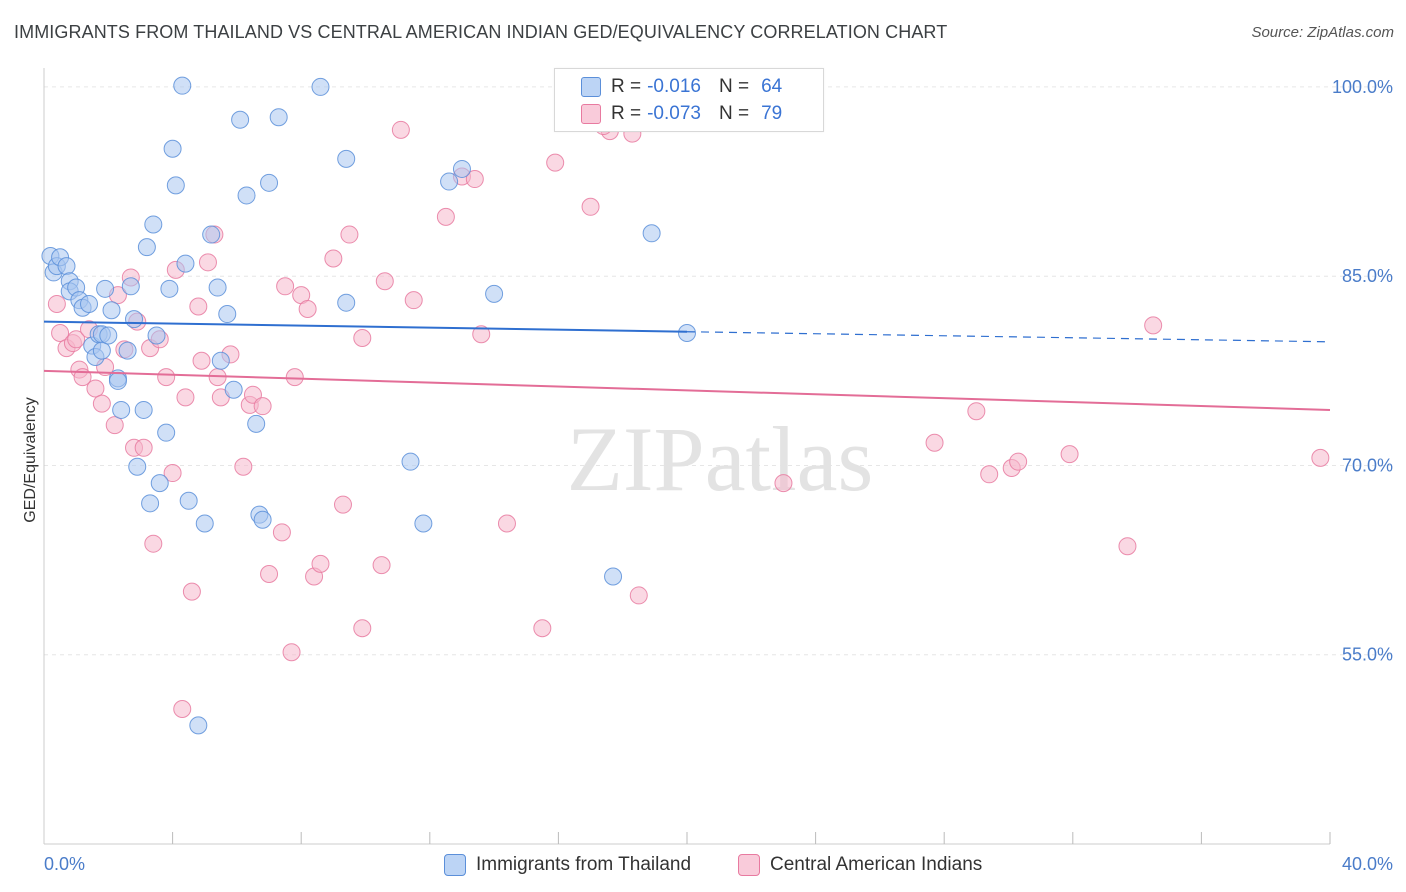 The height and width of the screenshot is (892, 1406). What do you see at coordinates (772, 86) in the screenshot?
I see `legend-n-value: 64` at bounding box center [772, 86].